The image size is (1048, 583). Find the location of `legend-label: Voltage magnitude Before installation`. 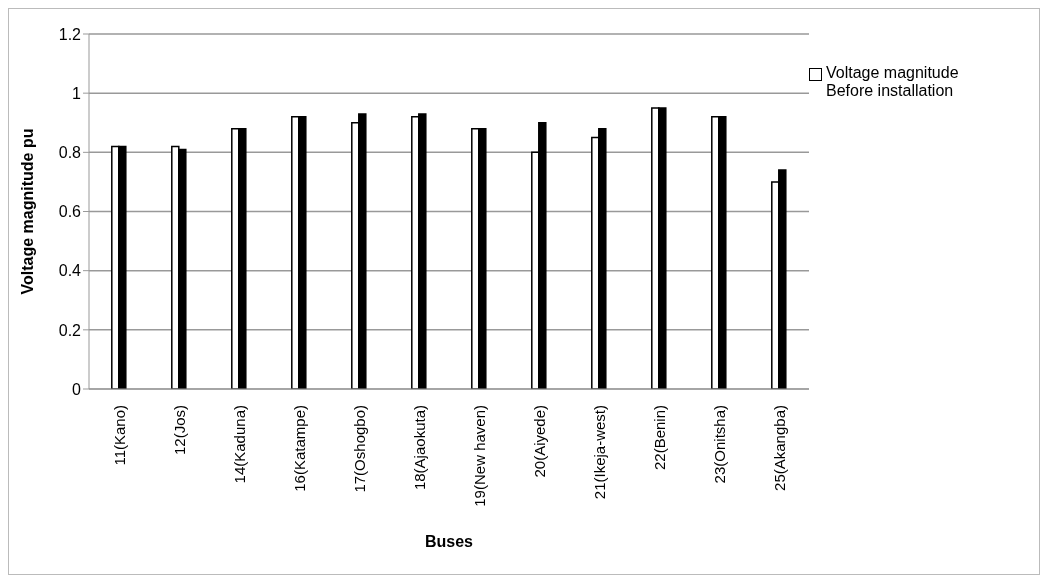

legend-label: Voltage magnitude Before installation is located at coordinates (893, 82).